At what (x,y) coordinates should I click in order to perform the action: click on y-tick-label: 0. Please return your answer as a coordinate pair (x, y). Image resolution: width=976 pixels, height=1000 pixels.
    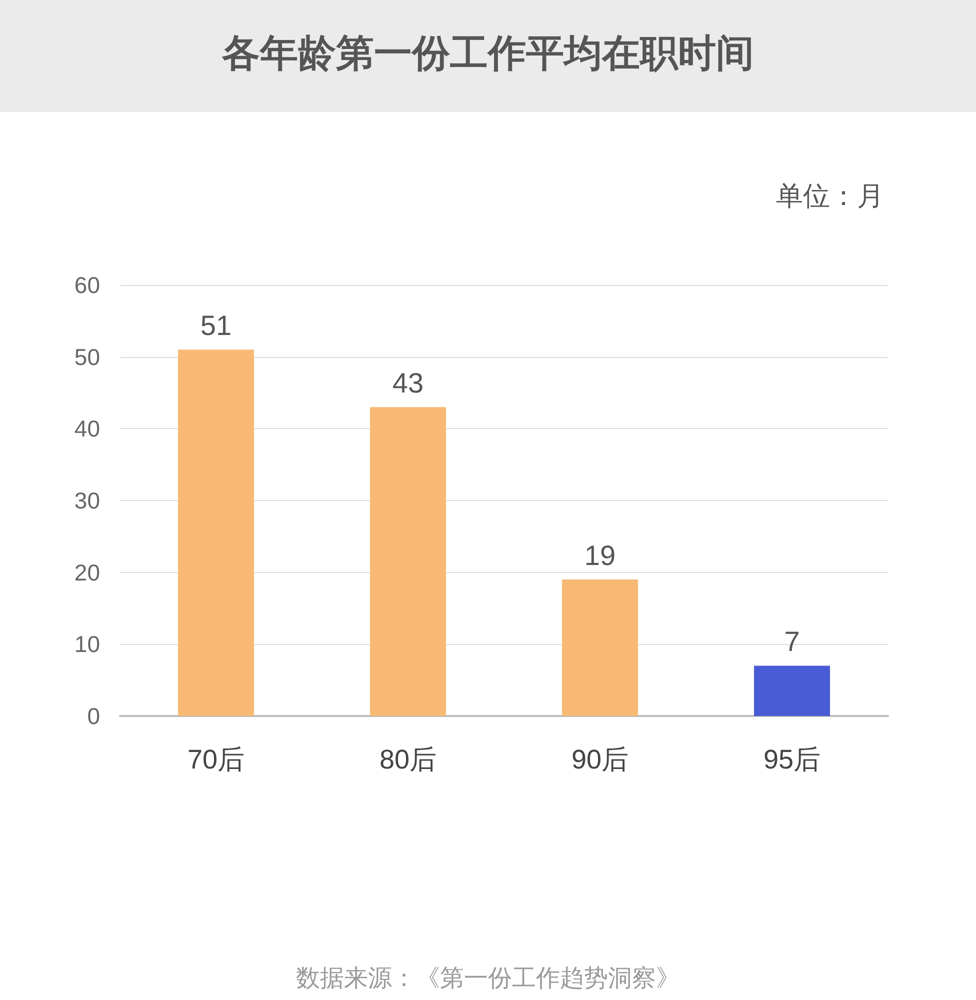
    Looking at the image, I should click on (93, 716).